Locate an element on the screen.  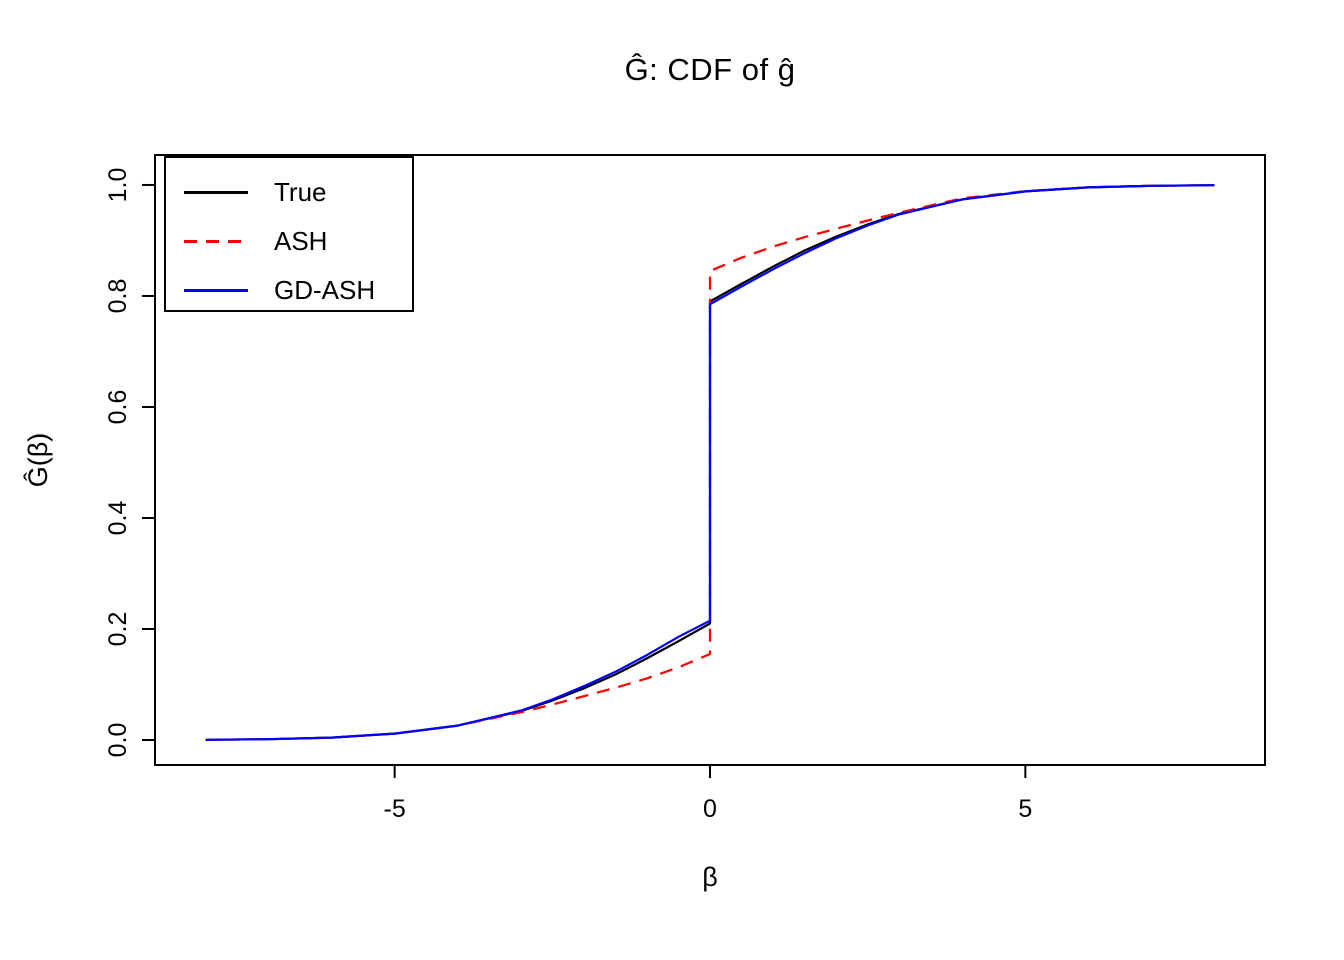
x-tick-label: 5 is located at coordinates (1025, 809).